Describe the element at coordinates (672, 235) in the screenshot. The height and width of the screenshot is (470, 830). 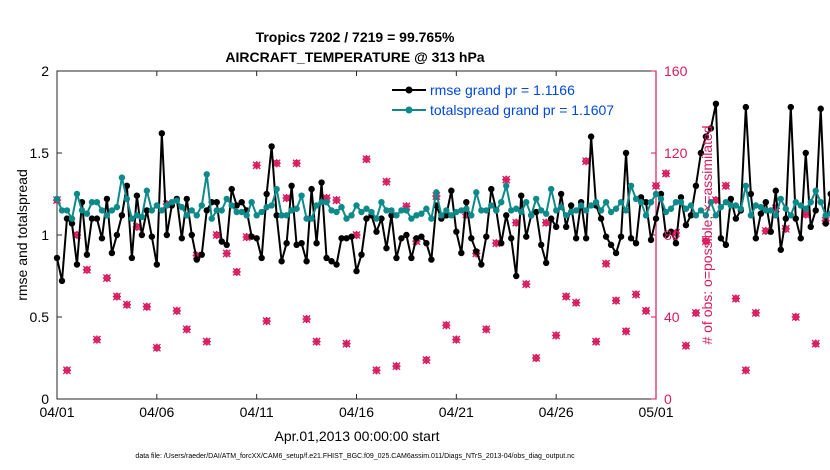
I see `y-tick-label-right: 80` at that location.